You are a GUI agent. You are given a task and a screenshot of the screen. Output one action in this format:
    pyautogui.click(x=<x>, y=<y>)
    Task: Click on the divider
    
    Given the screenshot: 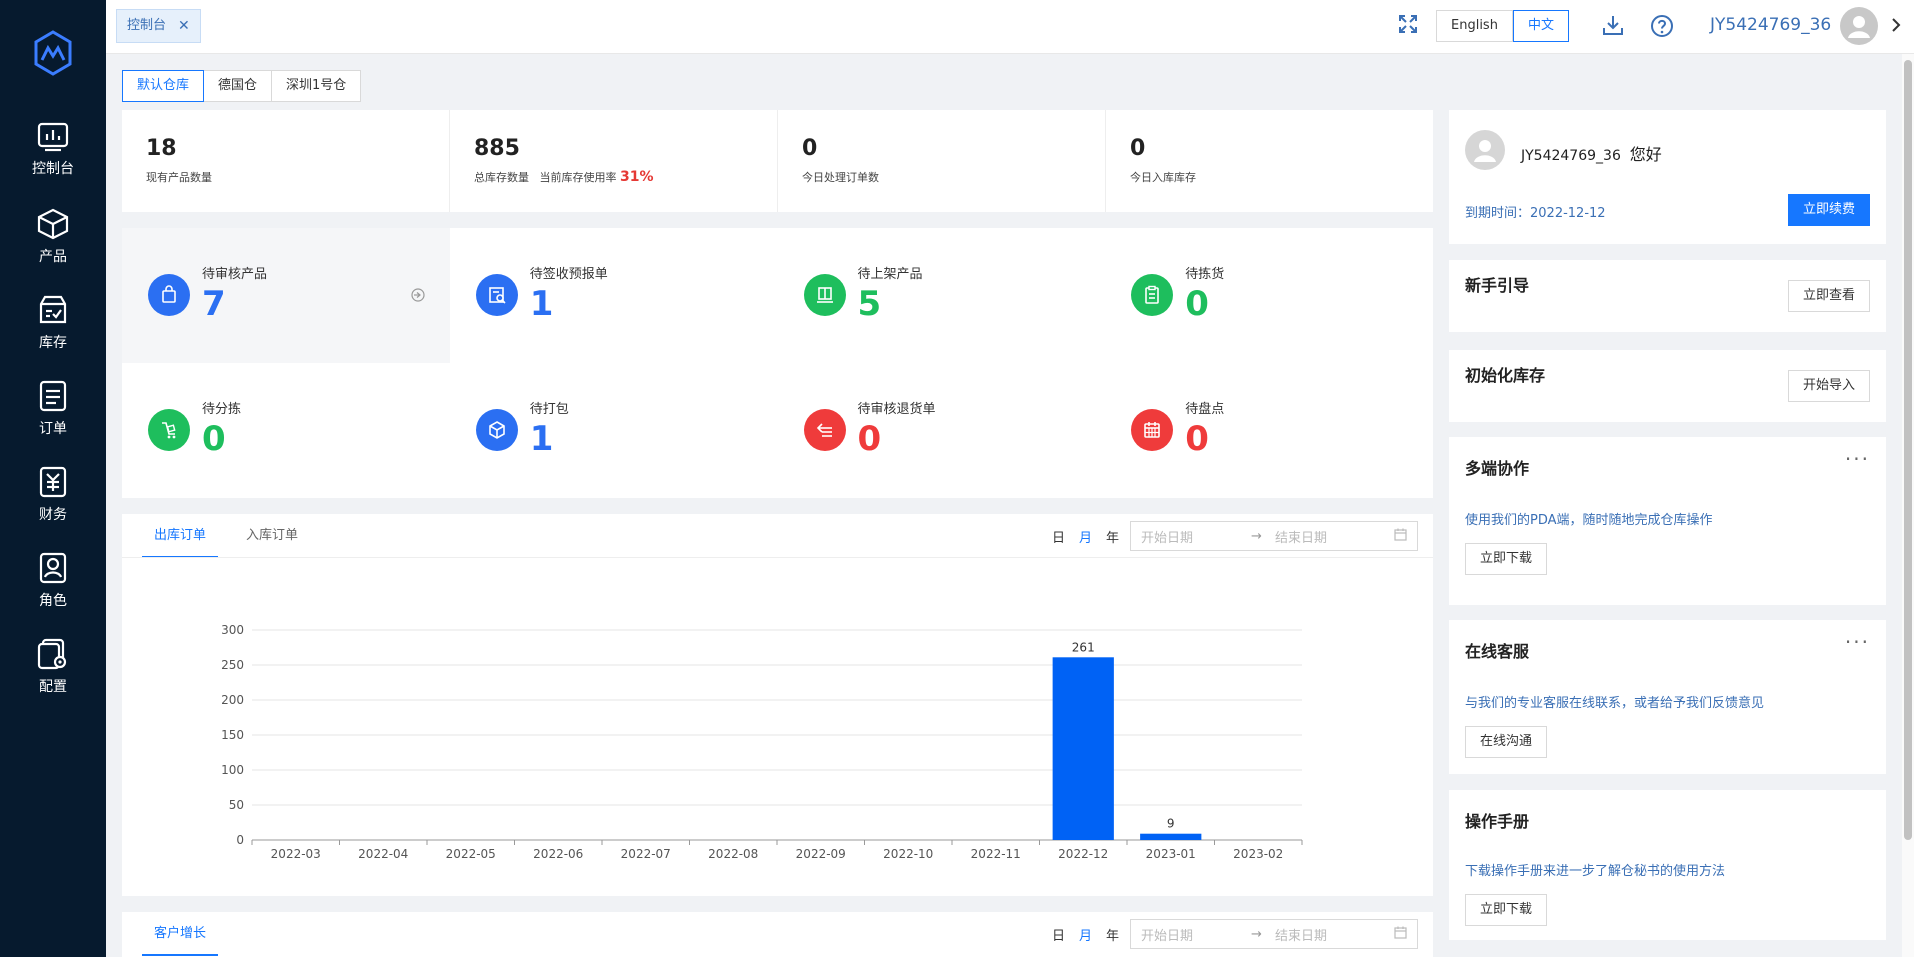 What is the action you would take?
    pyautogui.click(x=777, y=557)
    